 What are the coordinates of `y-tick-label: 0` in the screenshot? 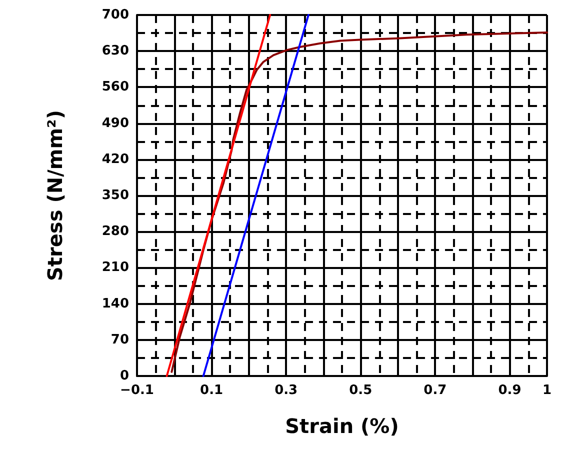 It's located at (124, 376).